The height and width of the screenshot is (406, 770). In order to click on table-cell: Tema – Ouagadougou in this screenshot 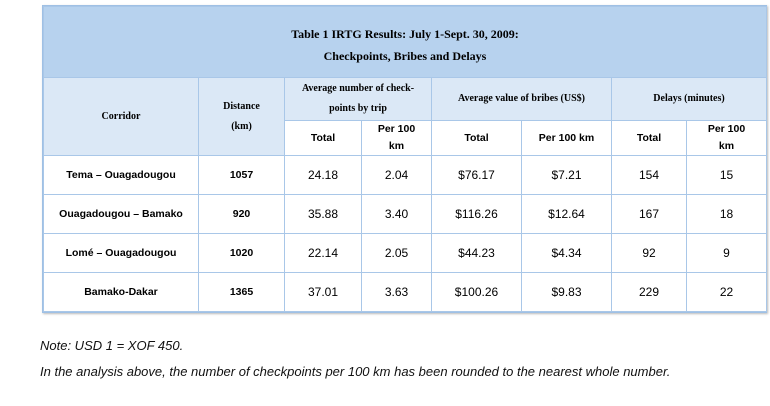, I will do `click(121, 175)`.